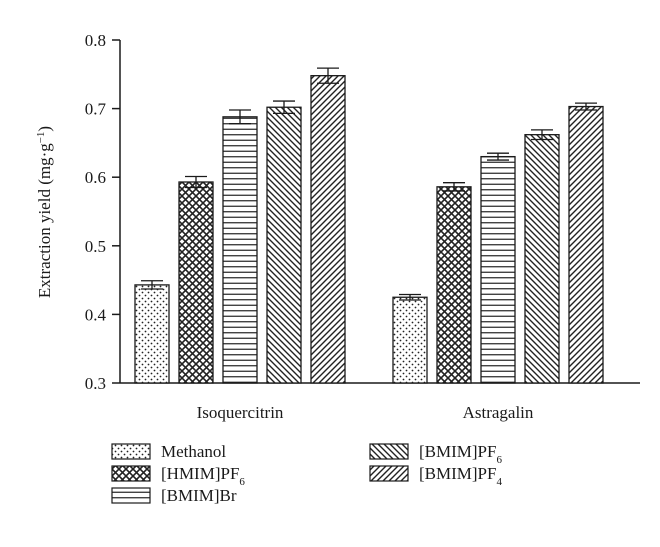 The height and width of the screenshot is (547, 660). What do you see at coordinates (41, 138) in the screenshot?
I see `y-axis-label-superscript: −1` at bounding box center [41, 138].